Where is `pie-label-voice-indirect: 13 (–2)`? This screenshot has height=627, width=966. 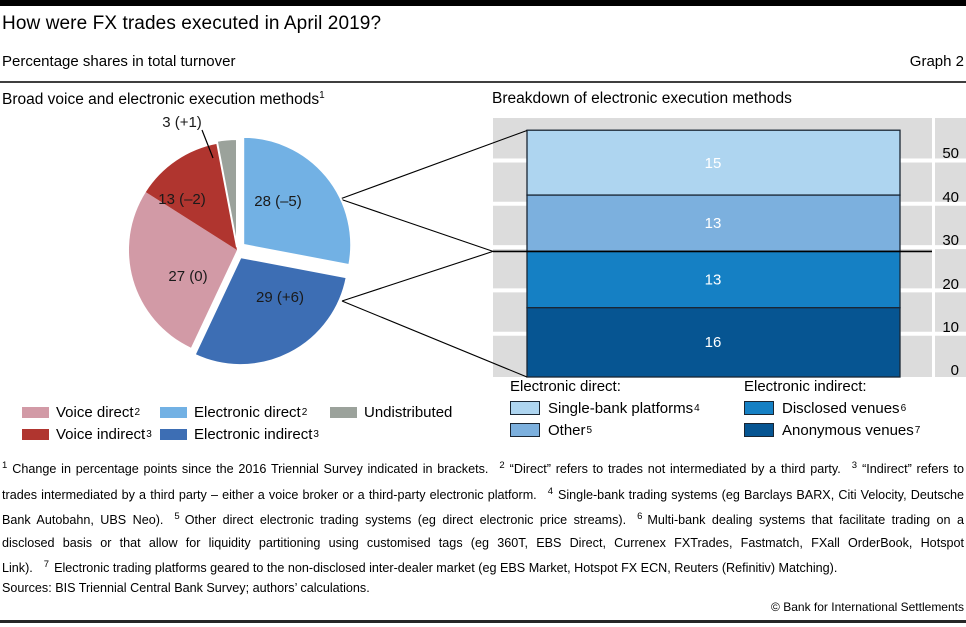 pie-label-voice-indirect: 13 (–2) is located at coordinates (182, 199).